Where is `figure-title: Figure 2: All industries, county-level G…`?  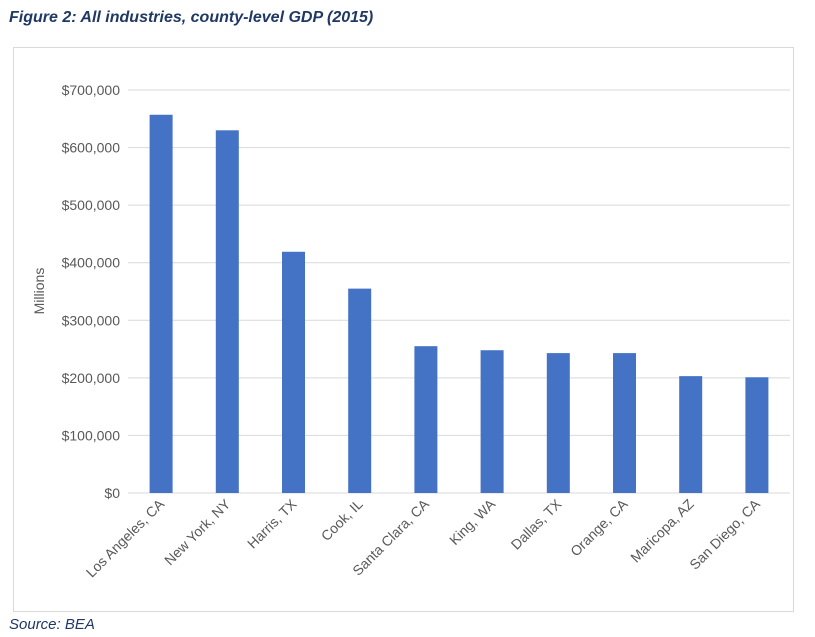
figure-title: Figure 2: All industries, county-level G… is located at coordinates (191, 17).